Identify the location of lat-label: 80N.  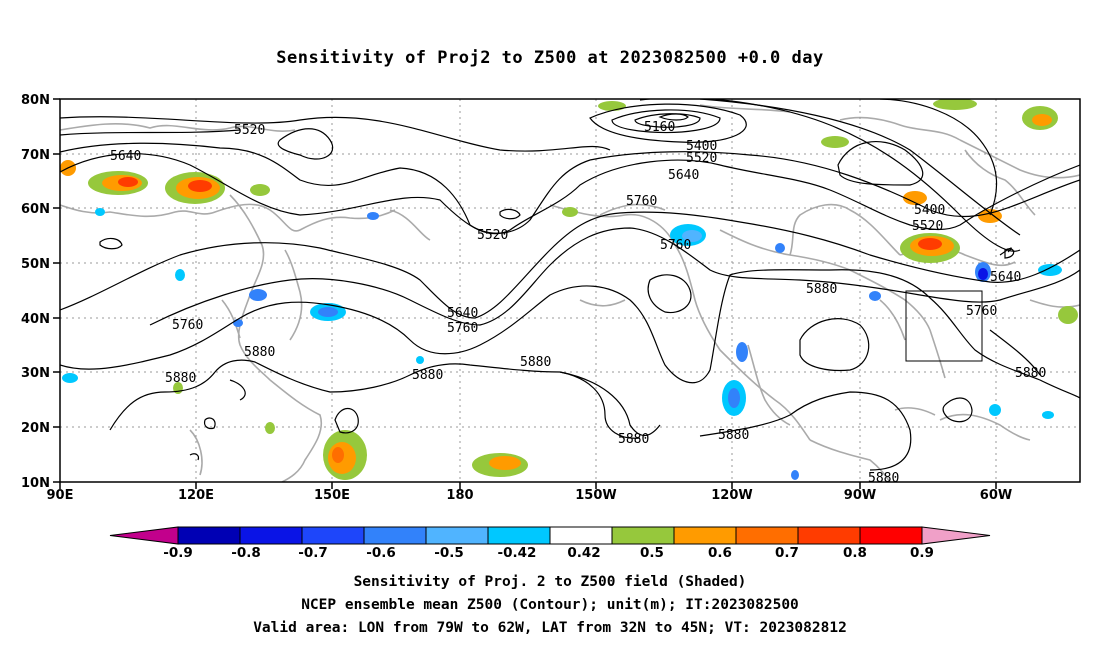
(35, 100).